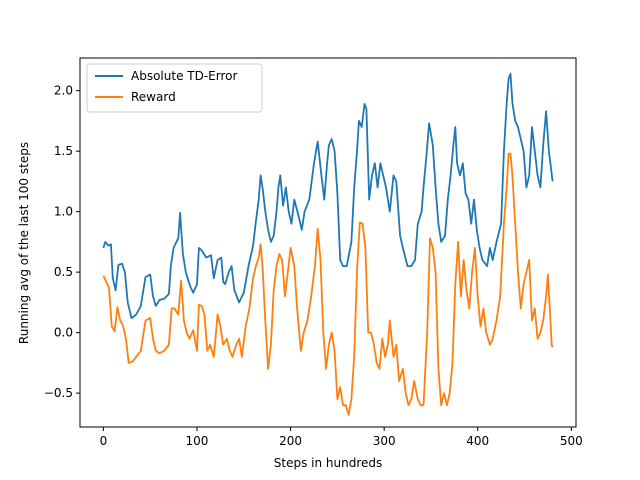 The image size is (640, 480). I want to click on y-tick-label: 1.0, so click(63, 212).